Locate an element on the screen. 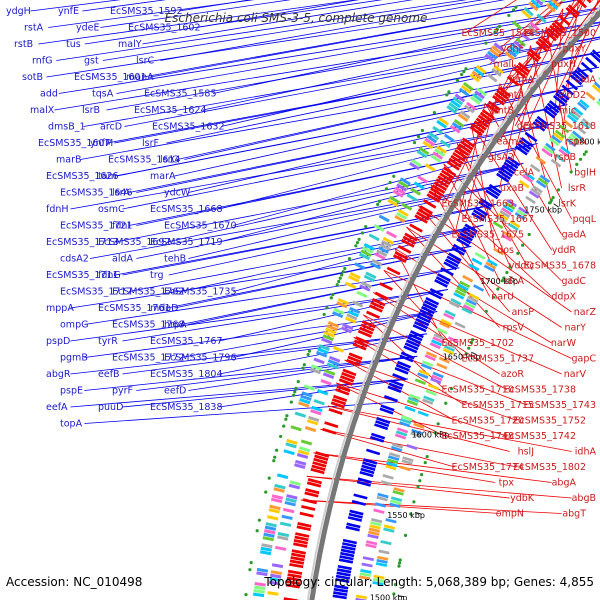 This screenshot has height=600, width=600. gene-label-forward: manA is located at coordinates (140, 77).